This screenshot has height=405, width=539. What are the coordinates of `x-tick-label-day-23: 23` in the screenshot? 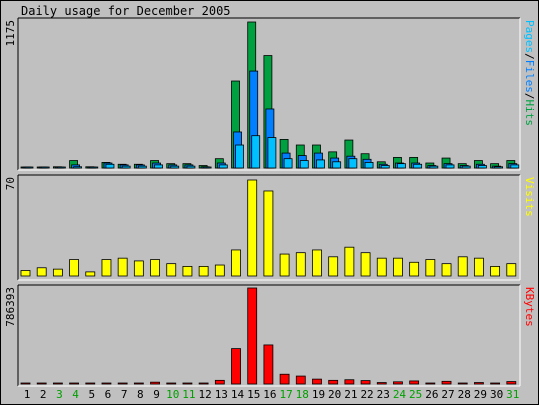 It's located at (383, 394).